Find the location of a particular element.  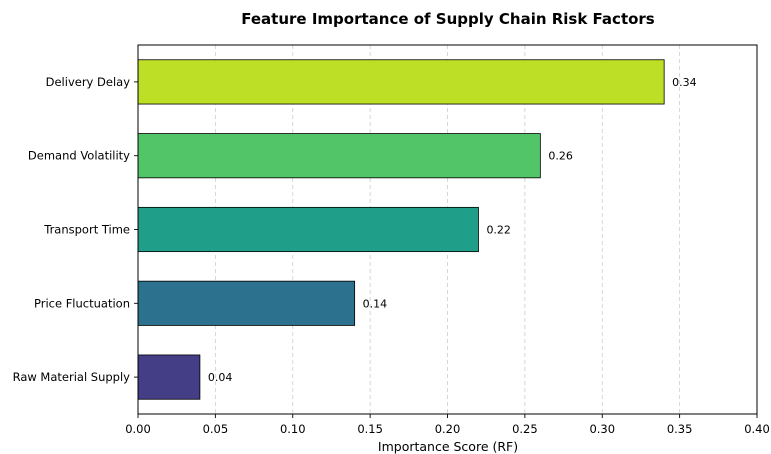

x-tick-label: 0.30 is located at coordinates (602, 429).